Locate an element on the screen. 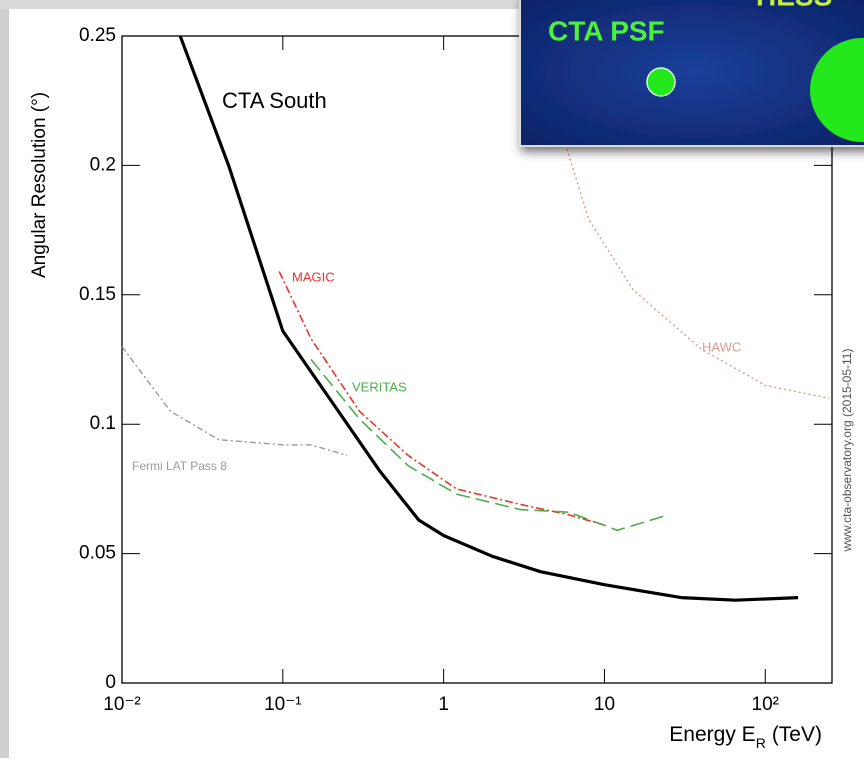  x-axis-label: Energy ER (TeV) is located at coordinates (745, 737).